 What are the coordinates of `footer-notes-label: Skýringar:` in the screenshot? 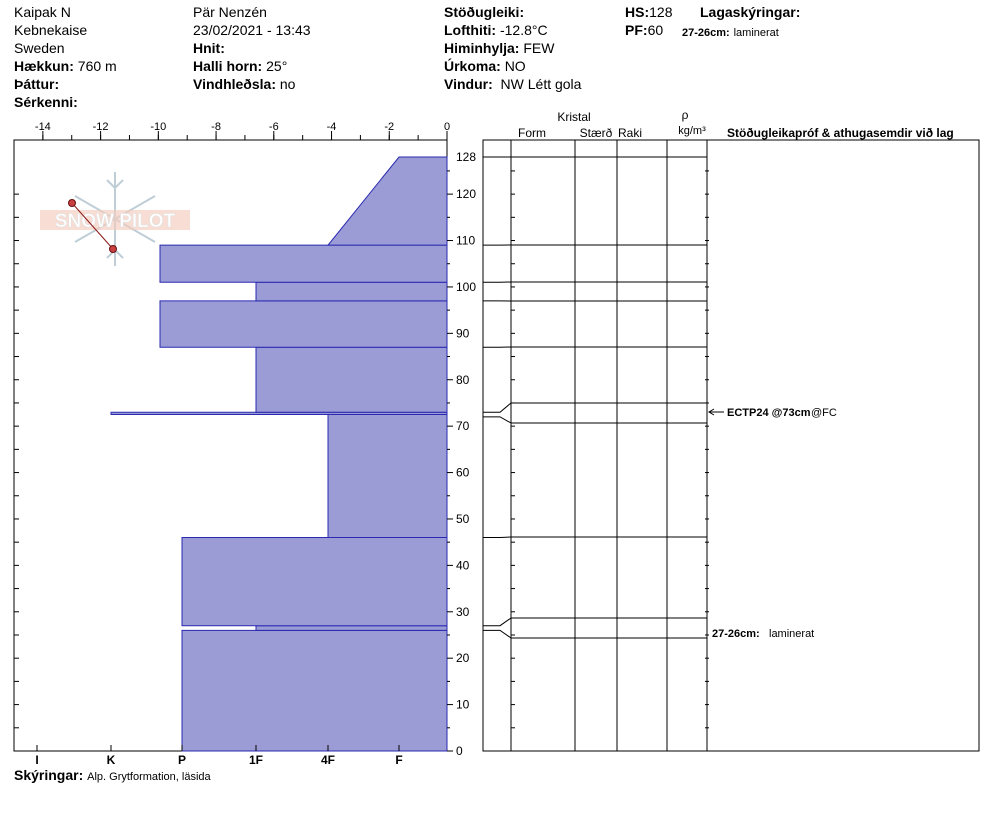 It's located at (49, 775).